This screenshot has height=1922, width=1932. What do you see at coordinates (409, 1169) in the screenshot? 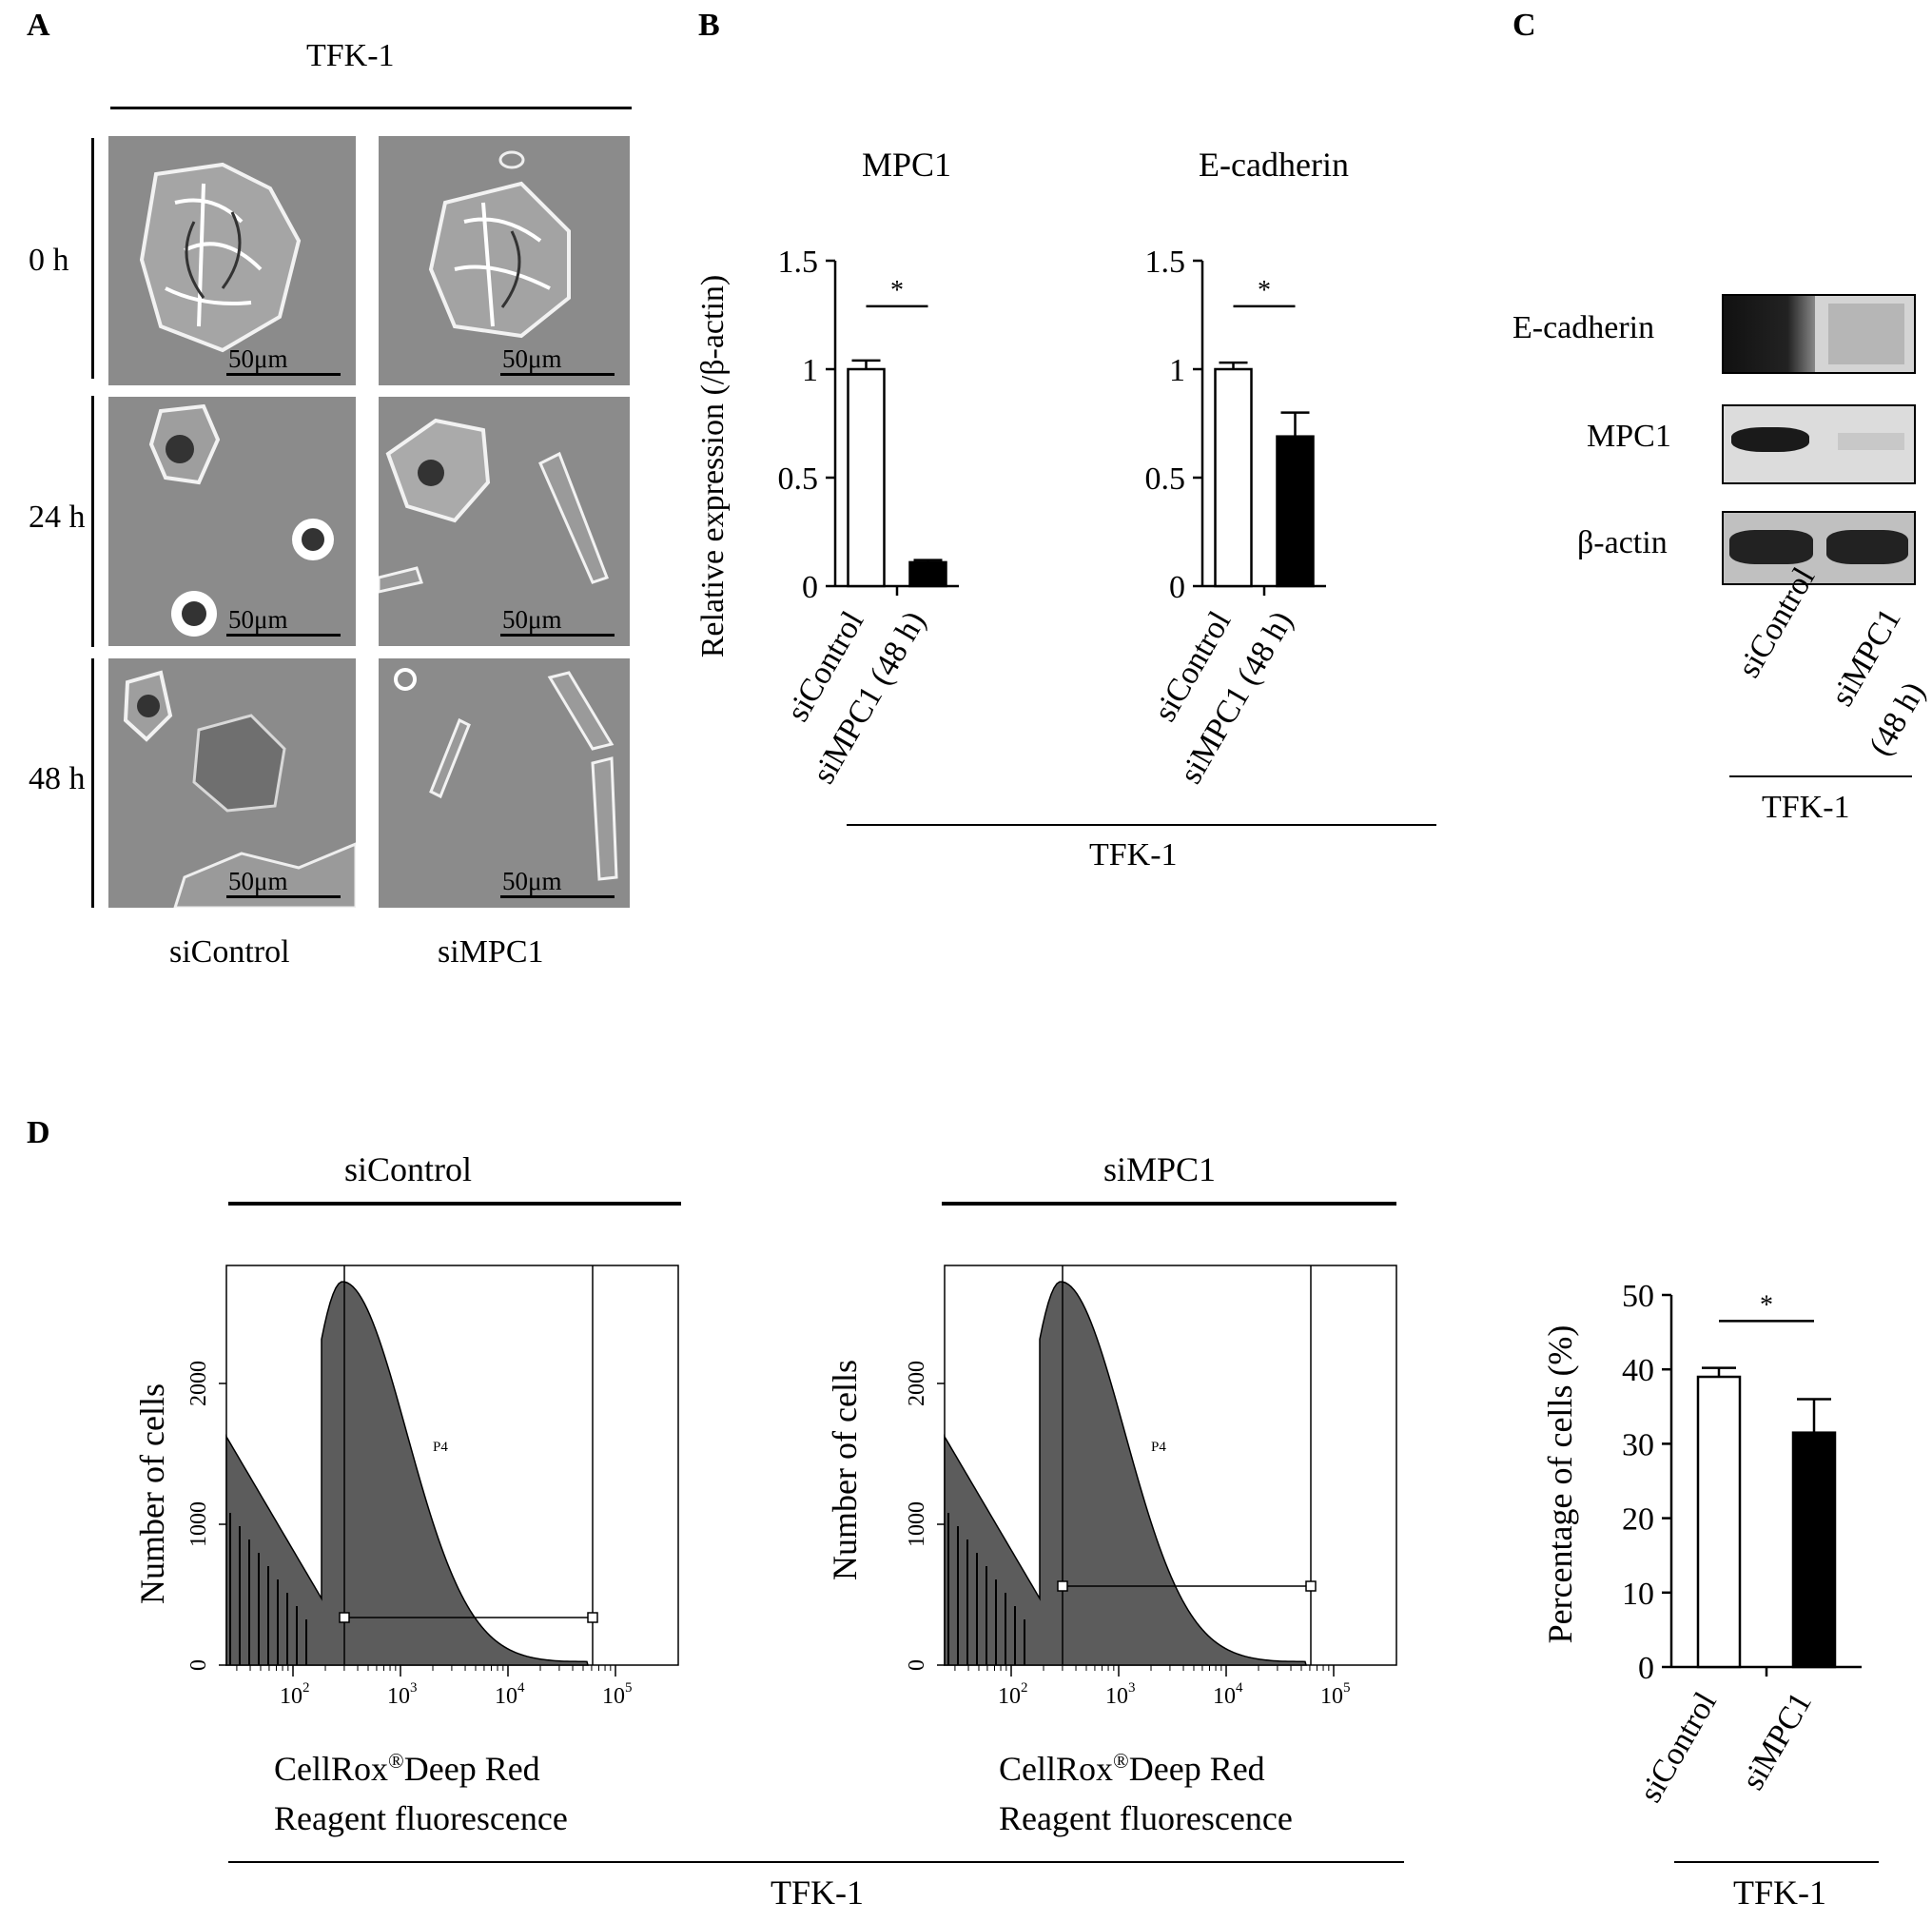
I see `flow-plot-1-title: siControl` at bounding box center [409, 1169].